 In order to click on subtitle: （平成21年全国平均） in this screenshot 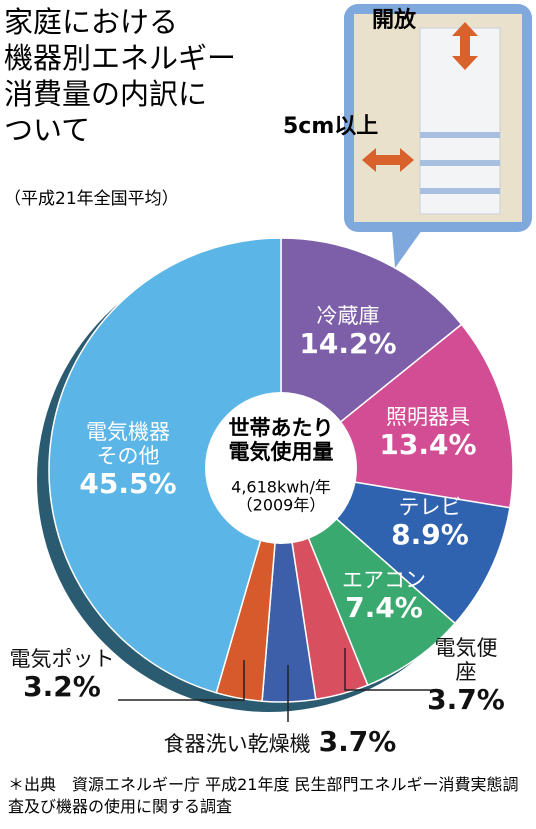, I will do `click(91, 199)`.